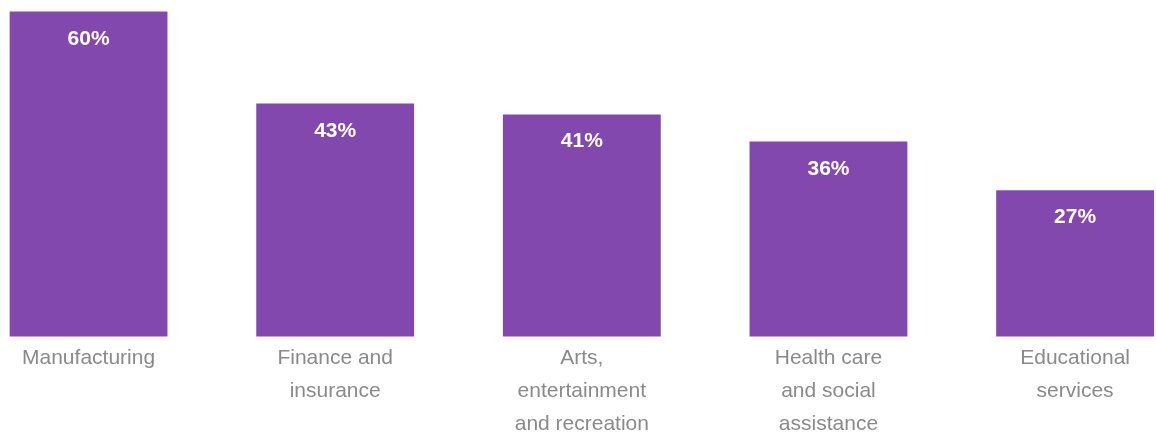 This screenshot has width=1156, height=434. I want to click on x-tick-label: Arts, entertainment and recreation, so click(581, 389).